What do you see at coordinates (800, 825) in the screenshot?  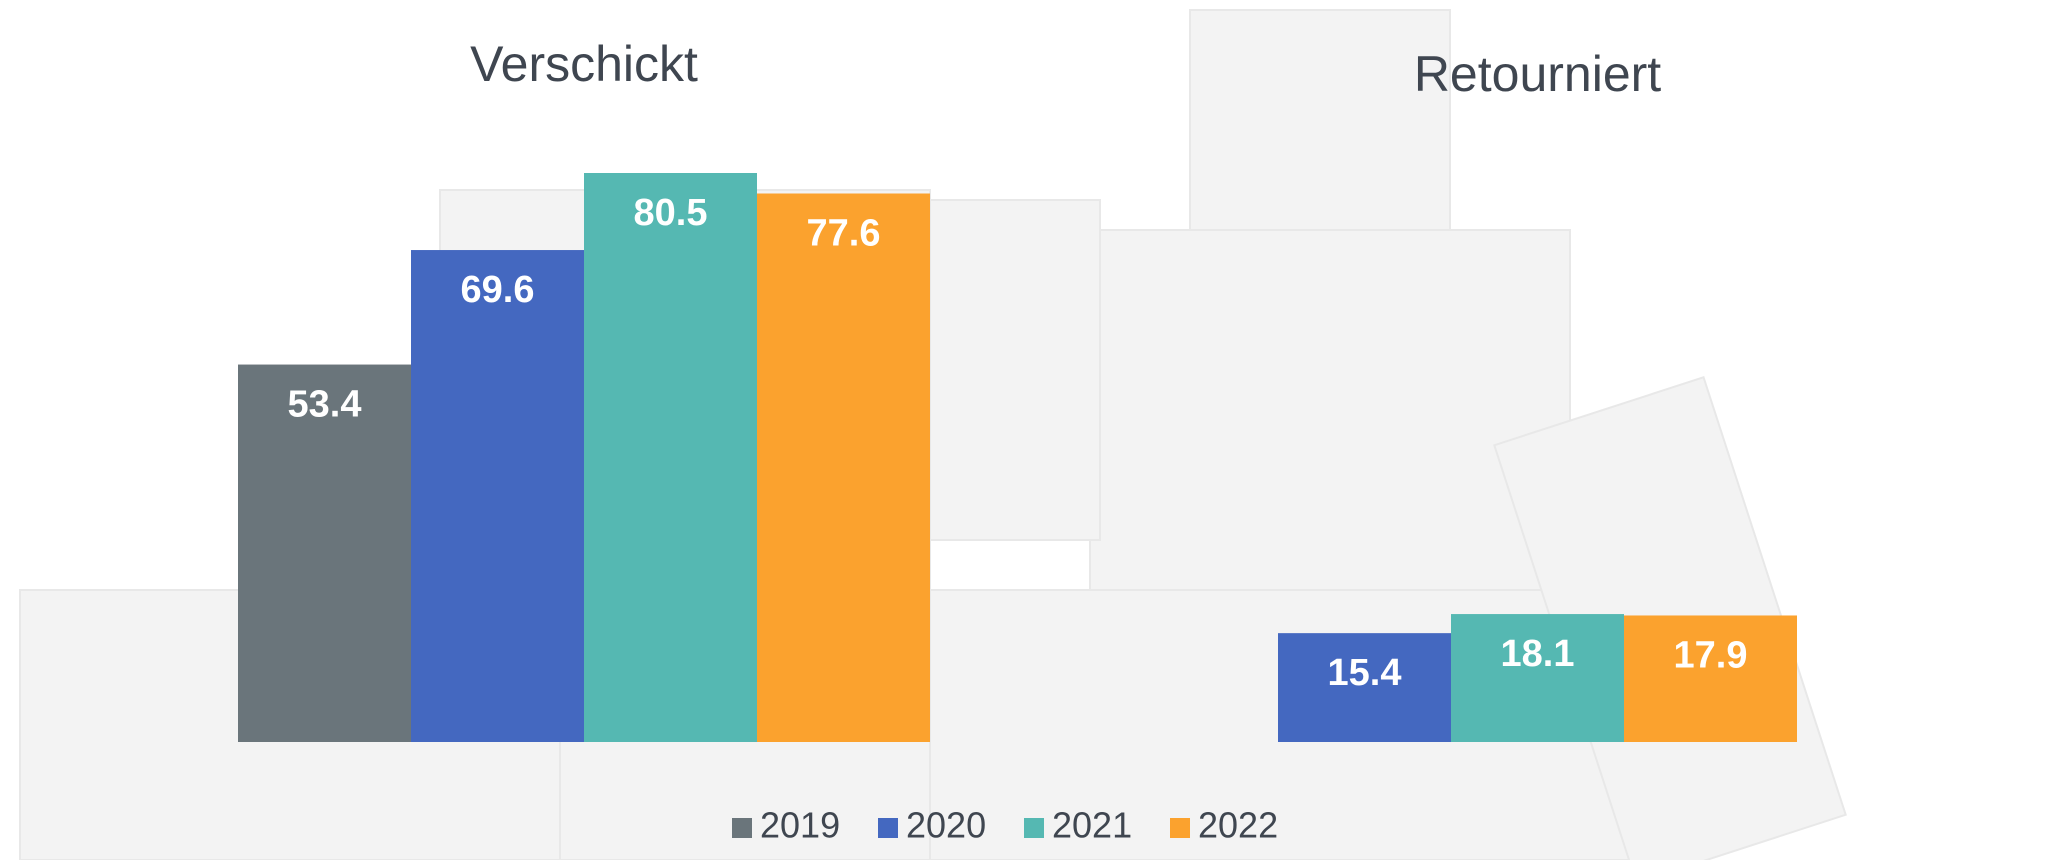 I see `legend-label: 2019` at bounding box center [800, 825].